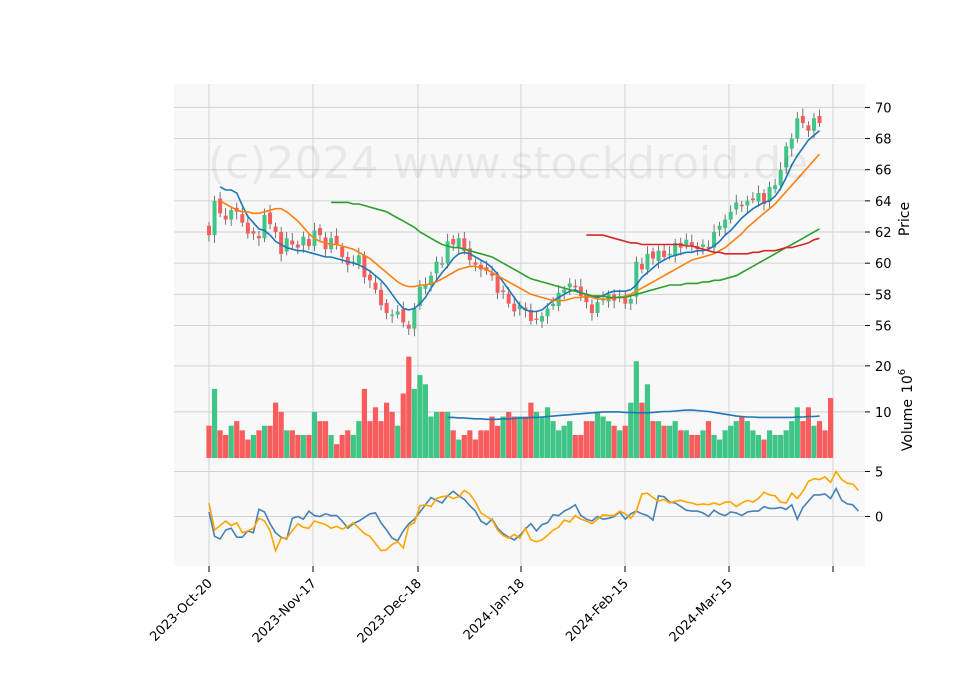 This screenshot has width=960, height=690. What do you see at coordinates (883, 140) in the screenshot?
I see `price-ytick-label-6: 68` at bounding box center [883, 140].